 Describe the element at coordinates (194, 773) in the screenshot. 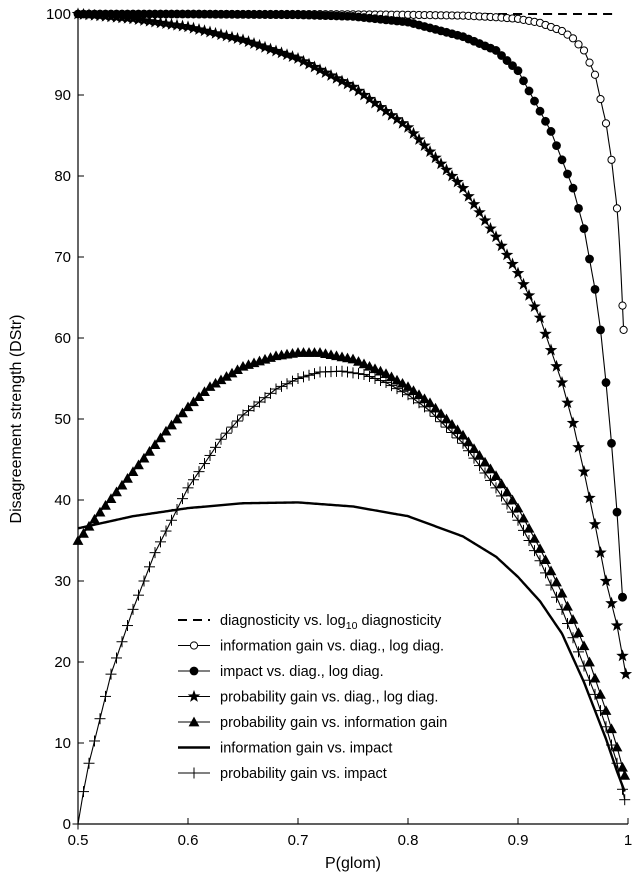

I see `legend-marker` at that location.